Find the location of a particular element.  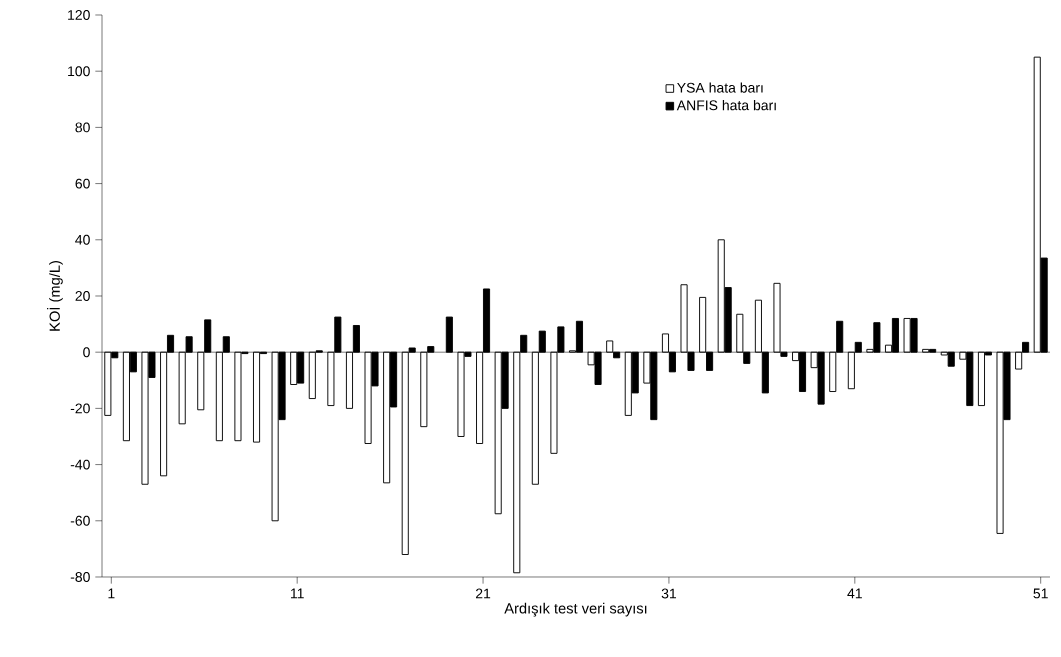

y-tick-label: 120 is located at coordinates (79, 15).